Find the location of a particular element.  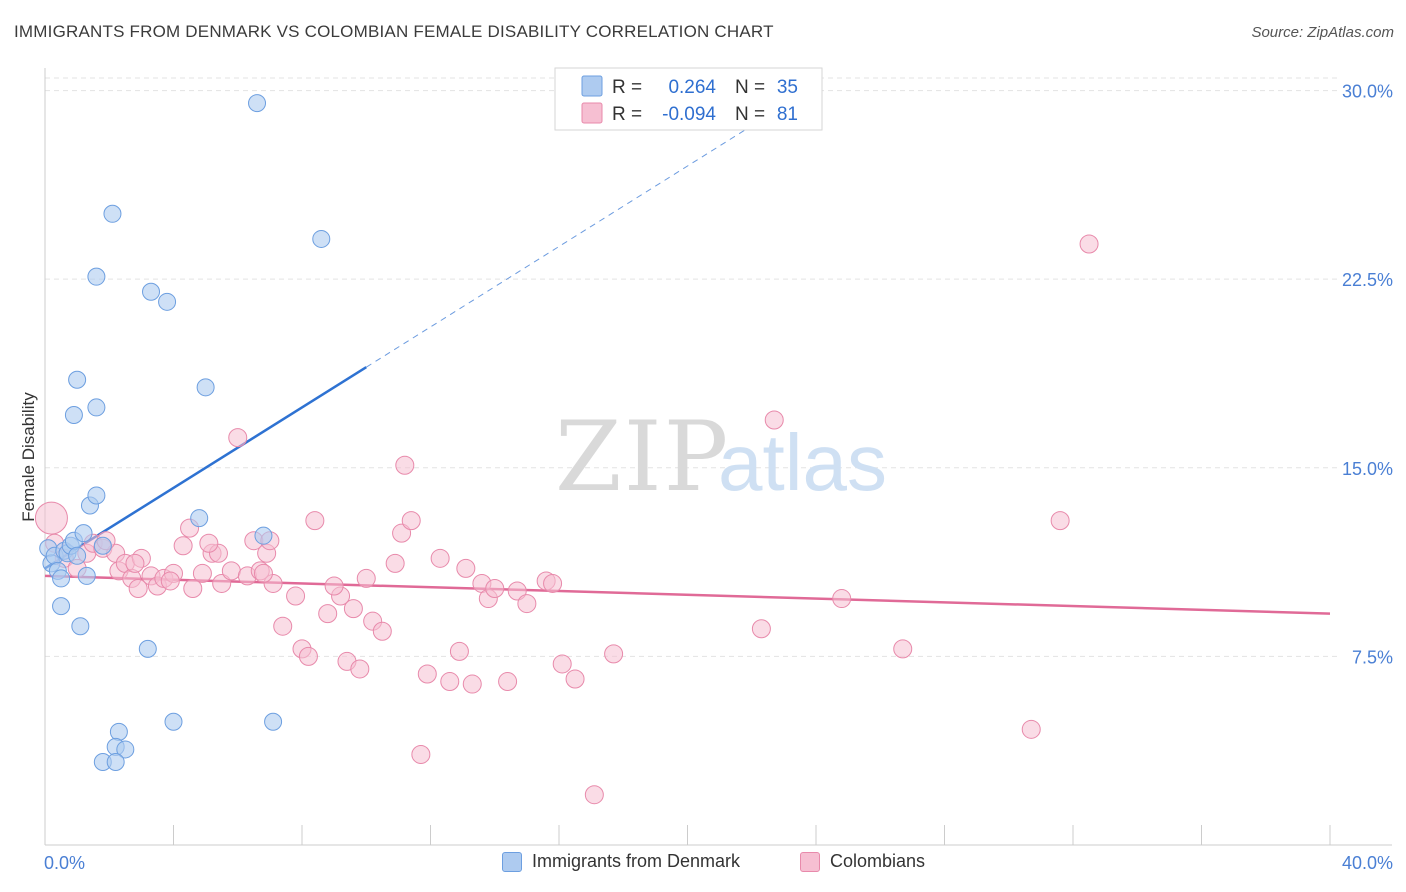

legend-r-label-1: R = is located at coordinates (627, 87).